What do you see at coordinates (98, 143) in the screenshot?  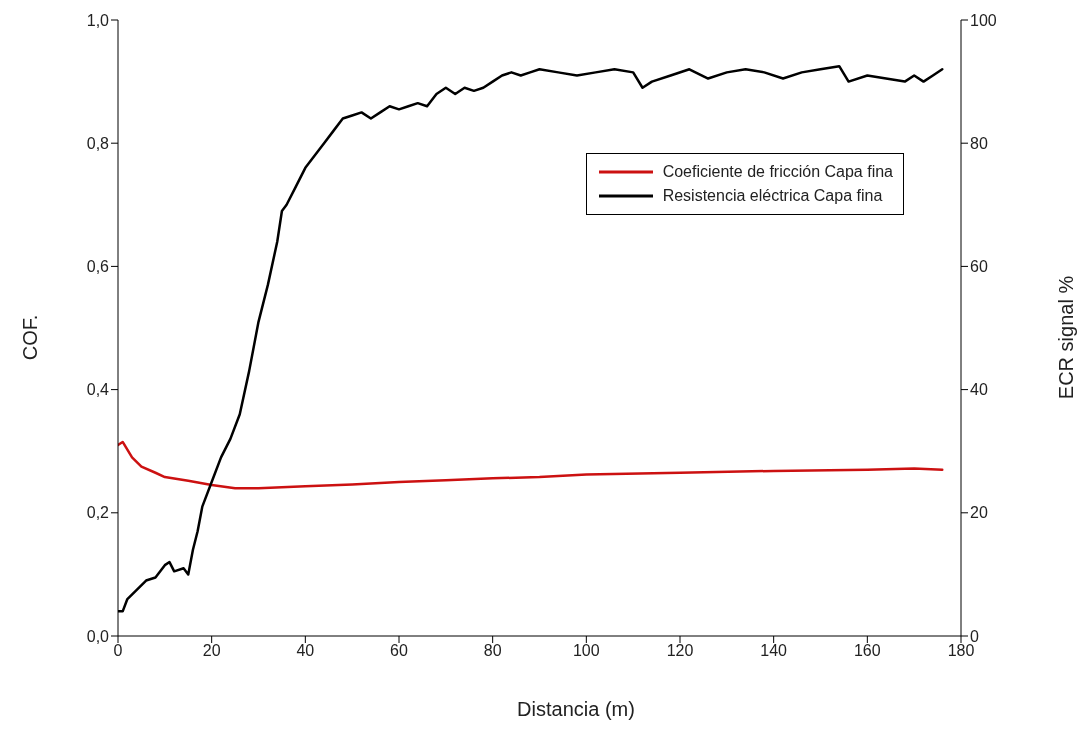 I see `y-tick-label: 0,8` at bounding box center [98, 143].